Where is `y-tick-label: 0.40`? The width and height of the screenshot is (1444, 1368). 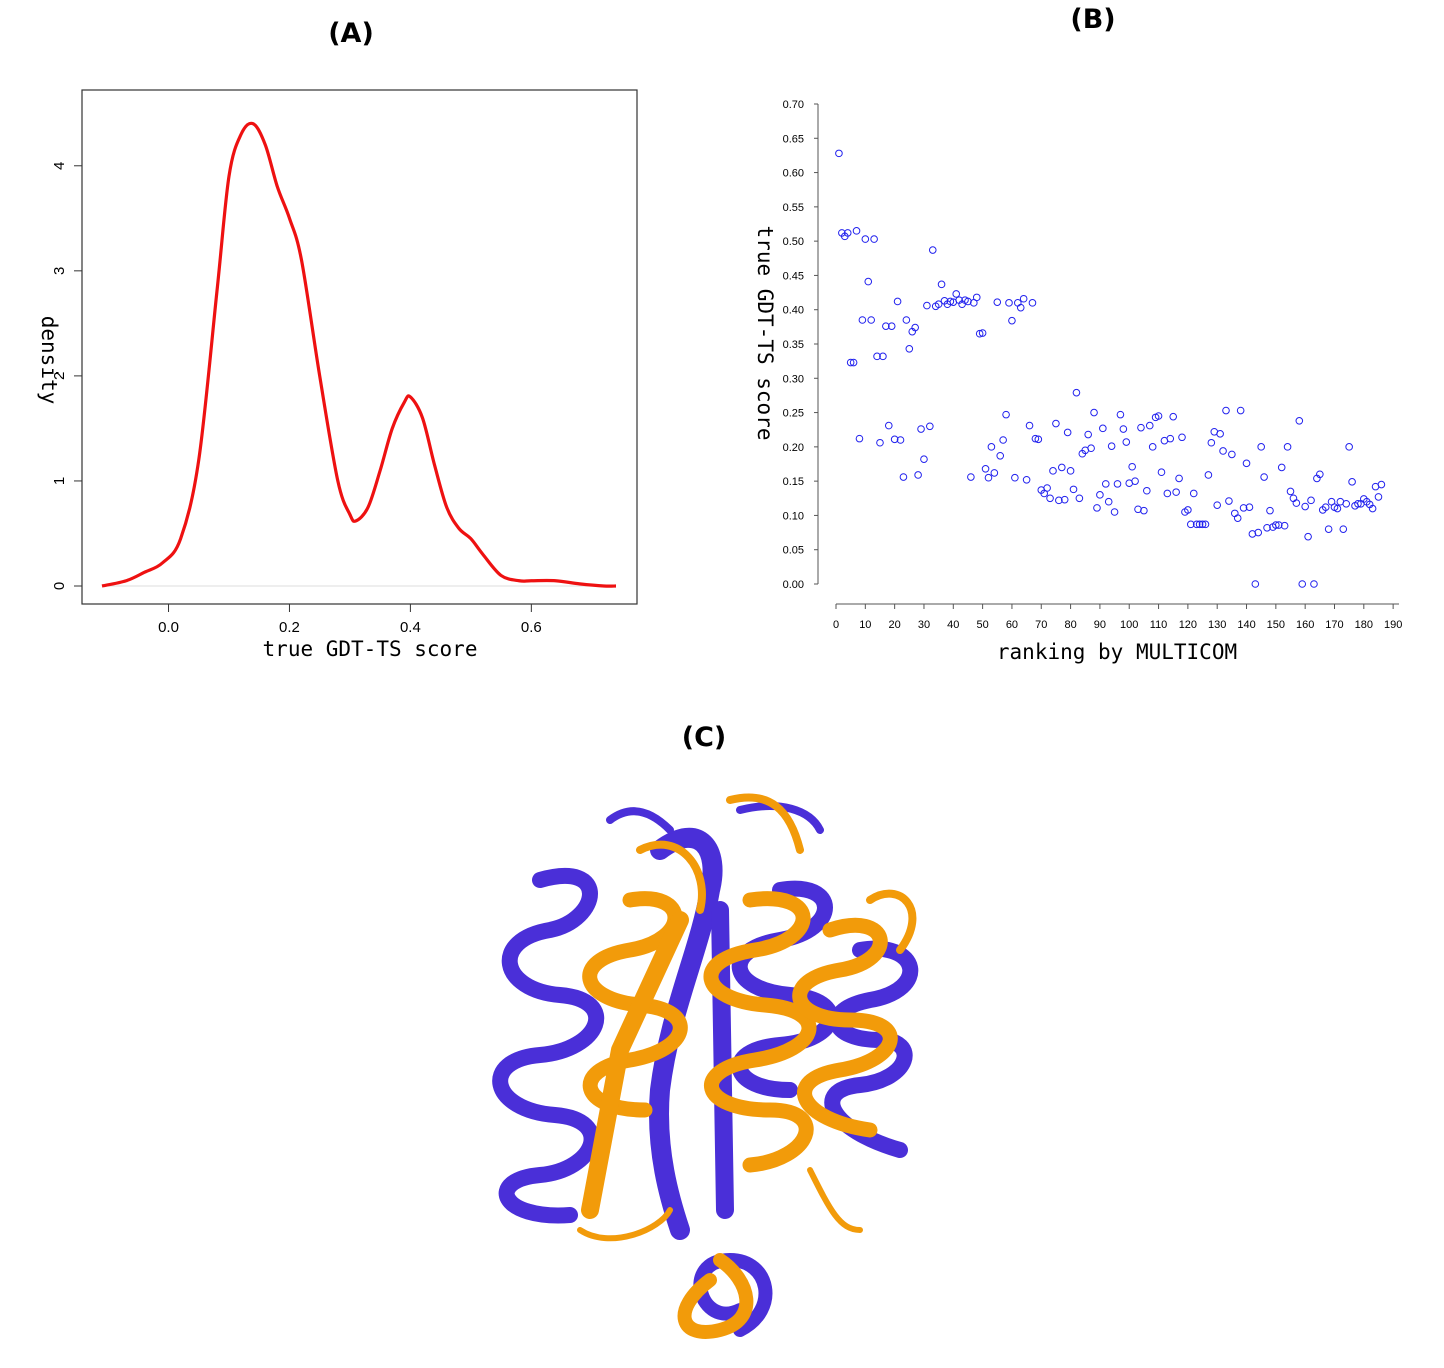 y-tick-label: 0.40 is located at coordinates (793, 311).